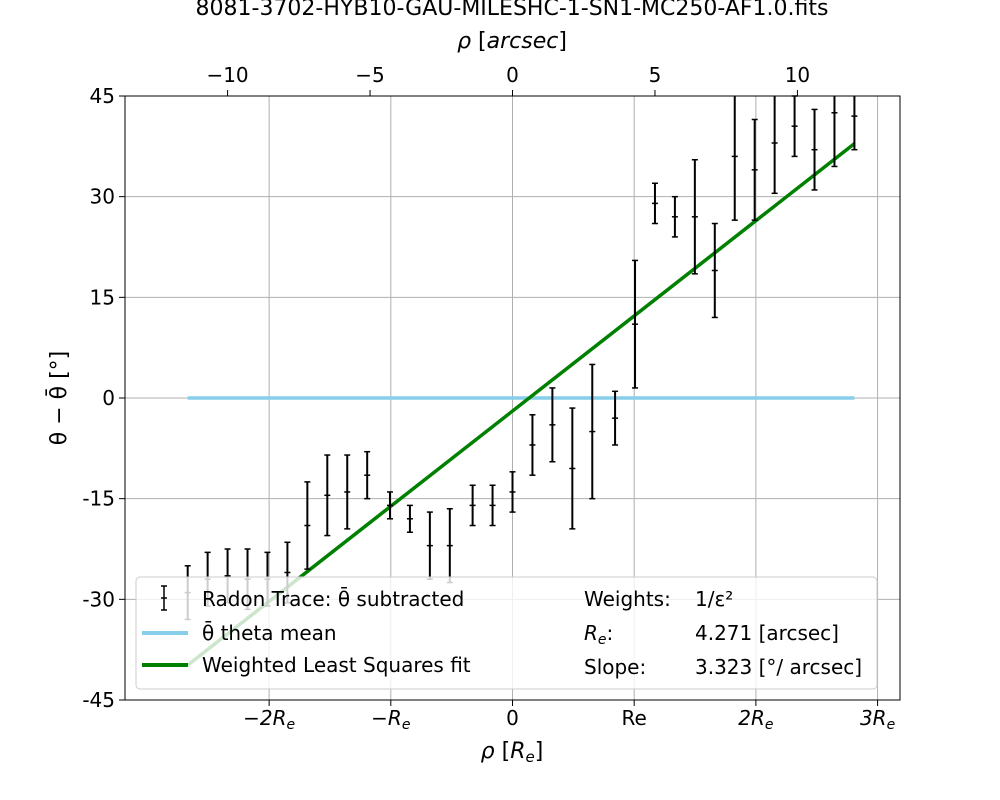  What do you see at coordinates (598, 634) in the screenshot?
I see `annotation-re-label: Re:` at bounding box center [598, 634].